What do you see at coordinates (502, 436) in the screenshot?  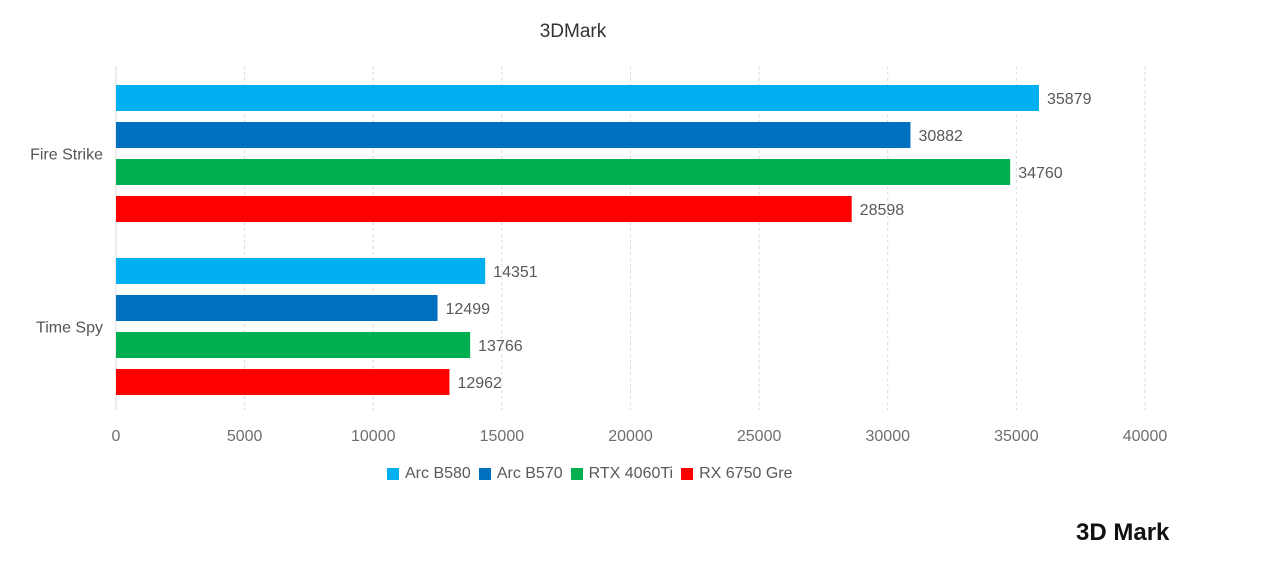 I see `x-tick-label: 15000` at bounding box center [502, 436].